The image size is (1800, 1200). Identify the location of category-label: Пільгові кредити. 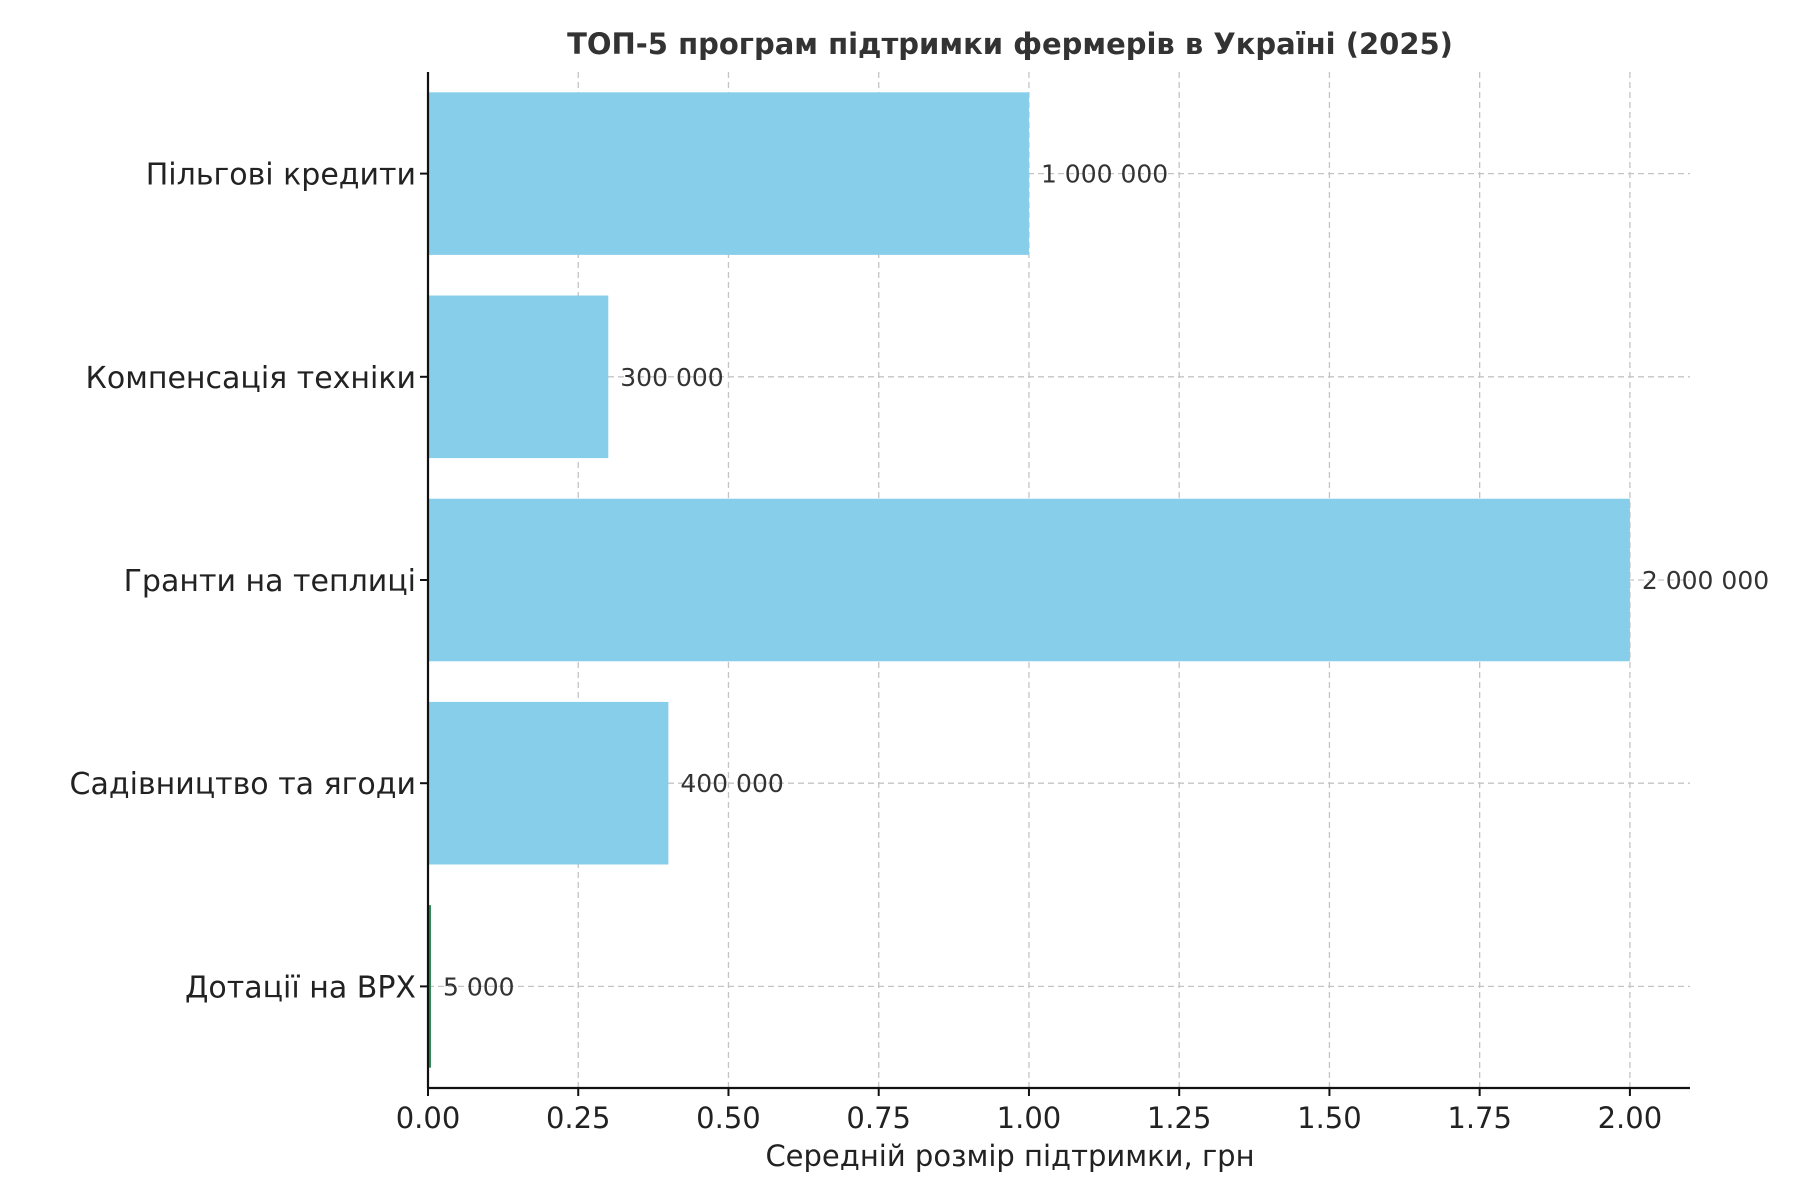
(281, 175).